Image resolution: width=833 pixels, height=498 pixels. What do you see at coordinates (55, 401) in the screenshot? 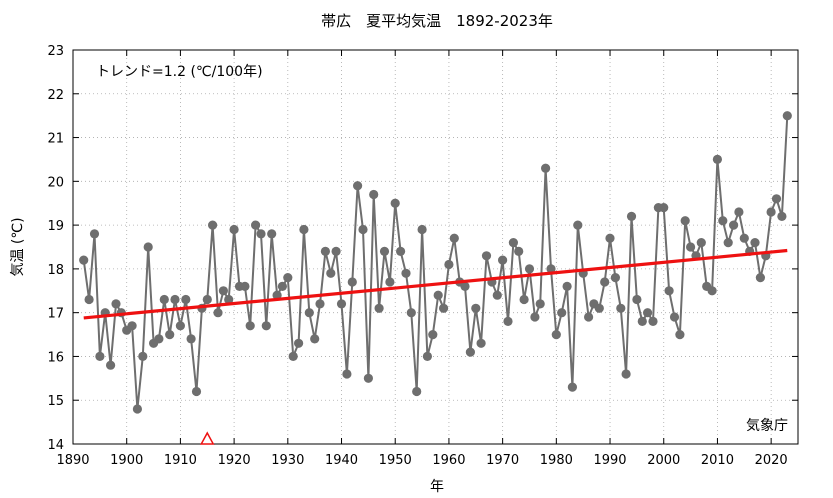
I see `y-tick-label: 15` at bounding box center [55, 401].